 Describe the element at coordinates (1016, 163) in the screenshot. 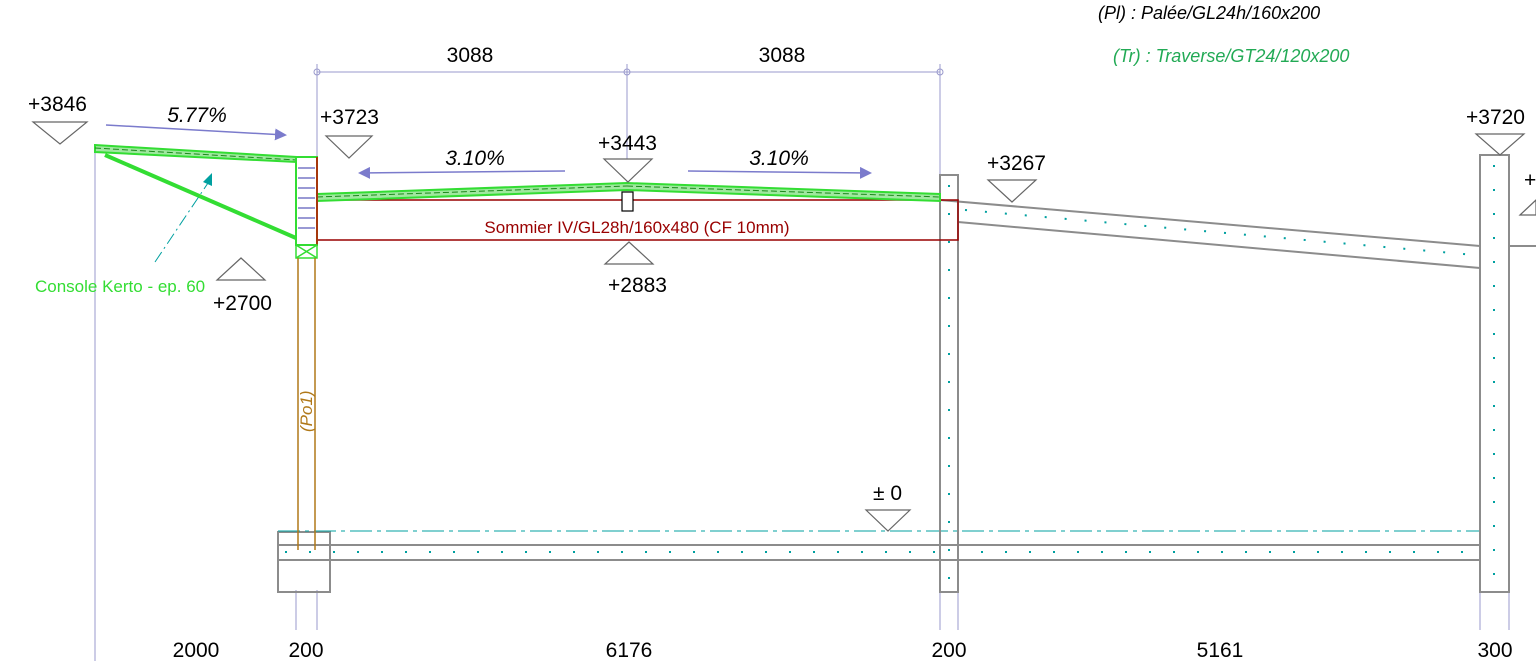

I see `level-3267: +3267` at that location.